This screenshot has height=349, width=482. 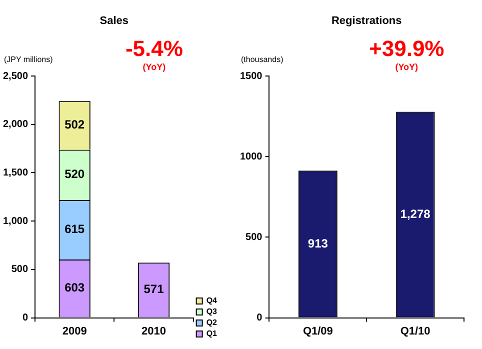 What do you see at coordinates (154, 289) in the screenshot?
I see `data-label: 571` at bounding box center [154, 289].